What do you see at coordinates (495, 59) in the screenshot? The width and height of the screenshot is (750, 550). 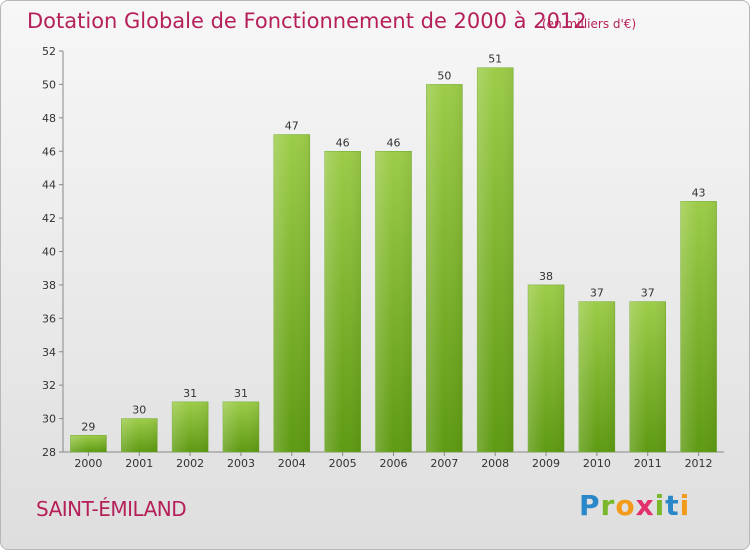 I see `value-label: 51` at bounding box center [495, 59].